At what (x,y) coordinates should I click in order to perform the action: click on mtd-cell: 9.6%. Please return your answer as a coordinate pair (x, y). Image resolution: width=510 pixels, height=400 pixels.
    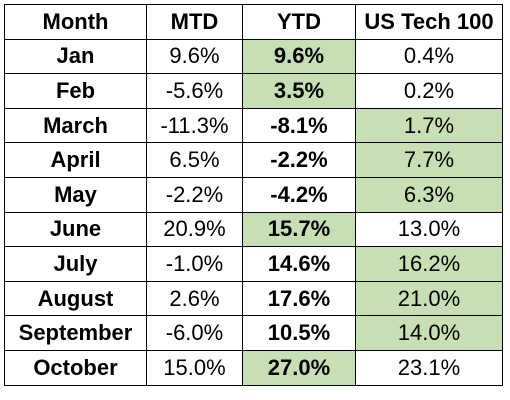
    Looking at the image, I should click on (194, 56).